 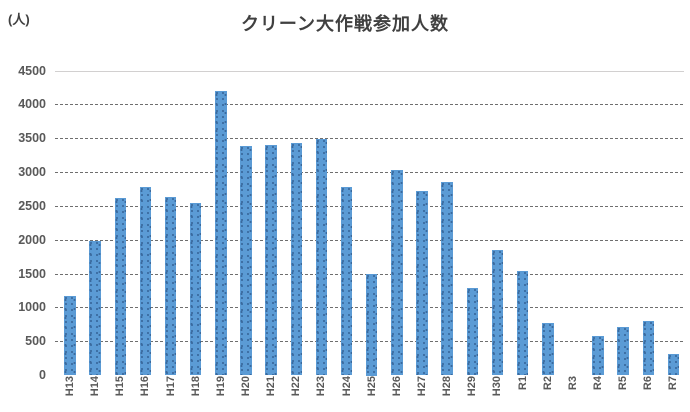 What do you see at coordinates (548, 349) in the screenshot?
I see `bar-r2` at bounding box center [548, 349].